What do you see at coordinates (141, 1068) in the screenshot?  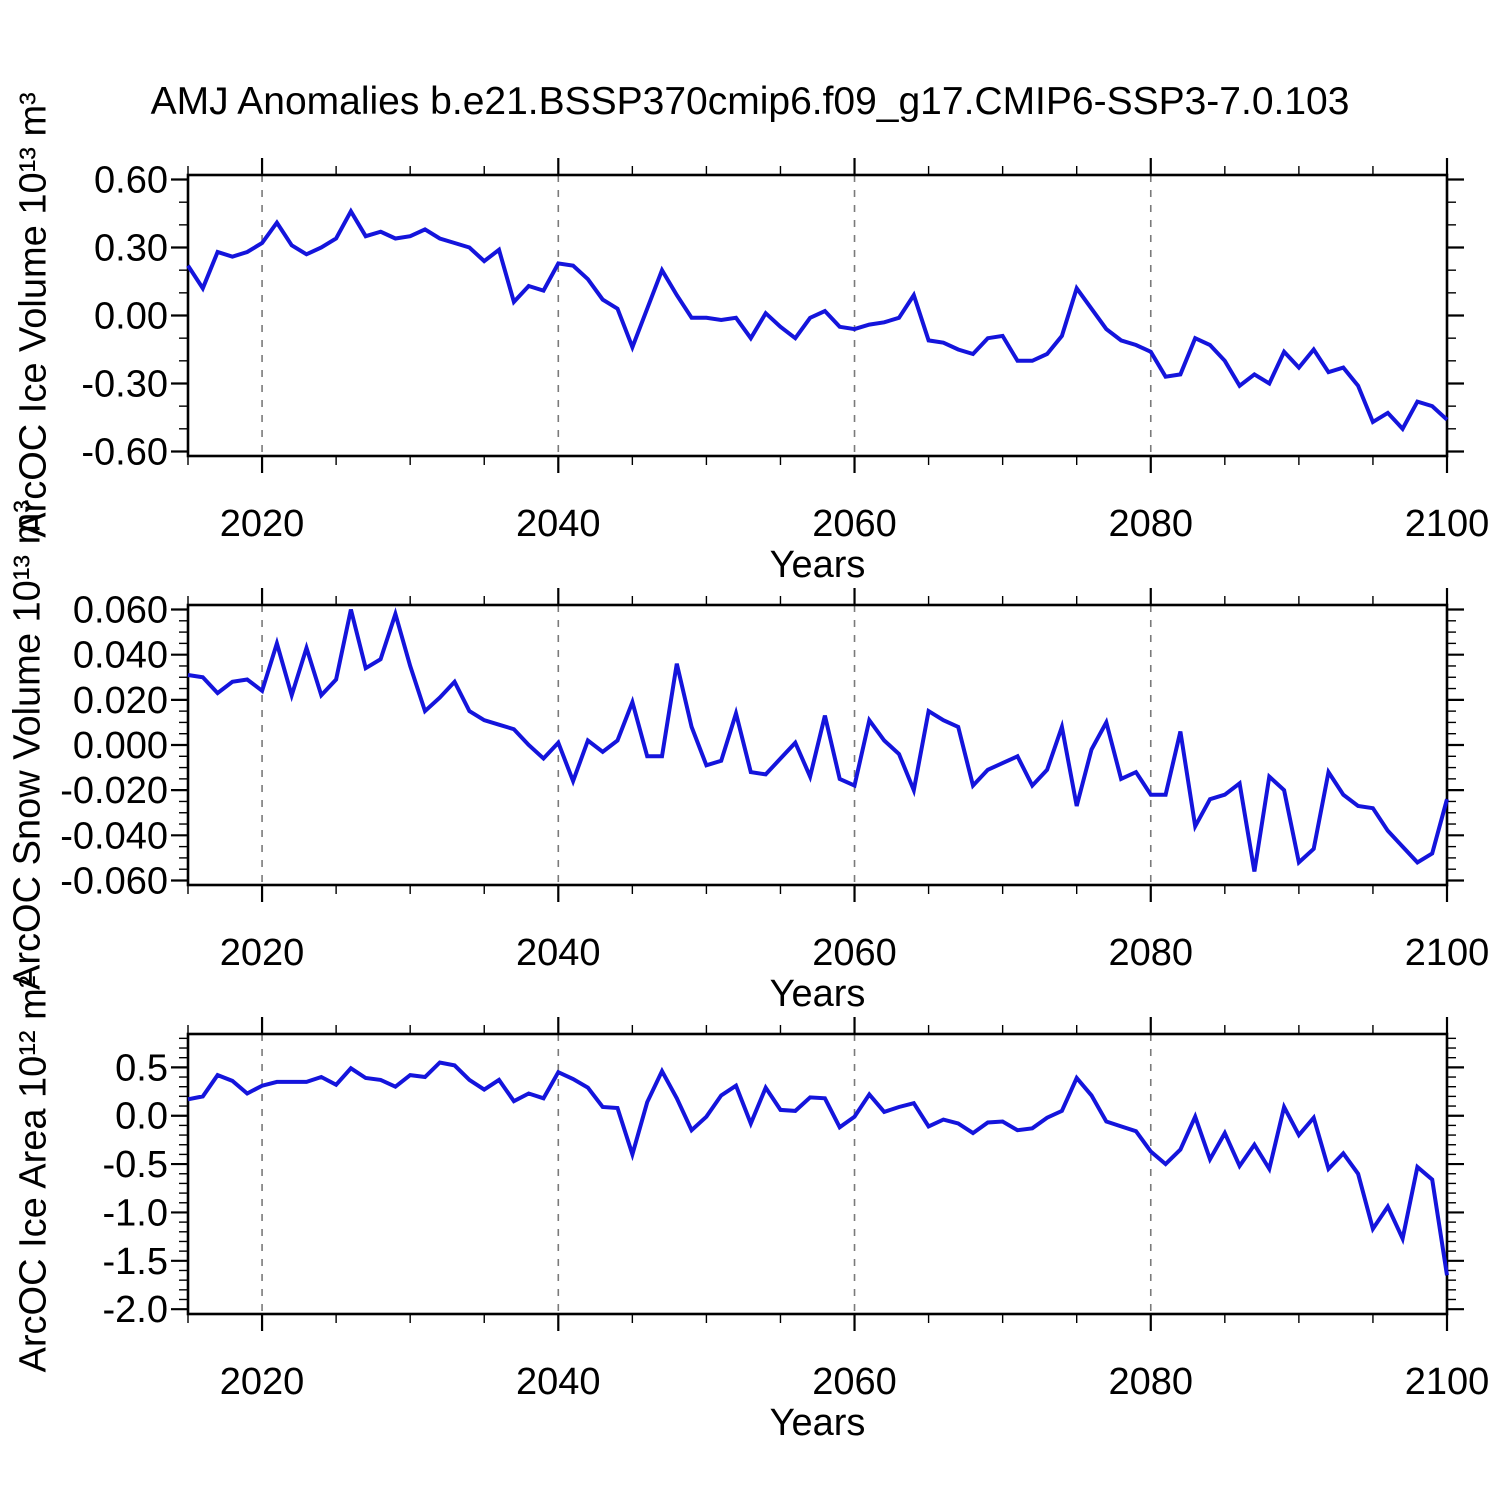 I see `y-tick-label: 0.5` at bounding box center [141, 1068].